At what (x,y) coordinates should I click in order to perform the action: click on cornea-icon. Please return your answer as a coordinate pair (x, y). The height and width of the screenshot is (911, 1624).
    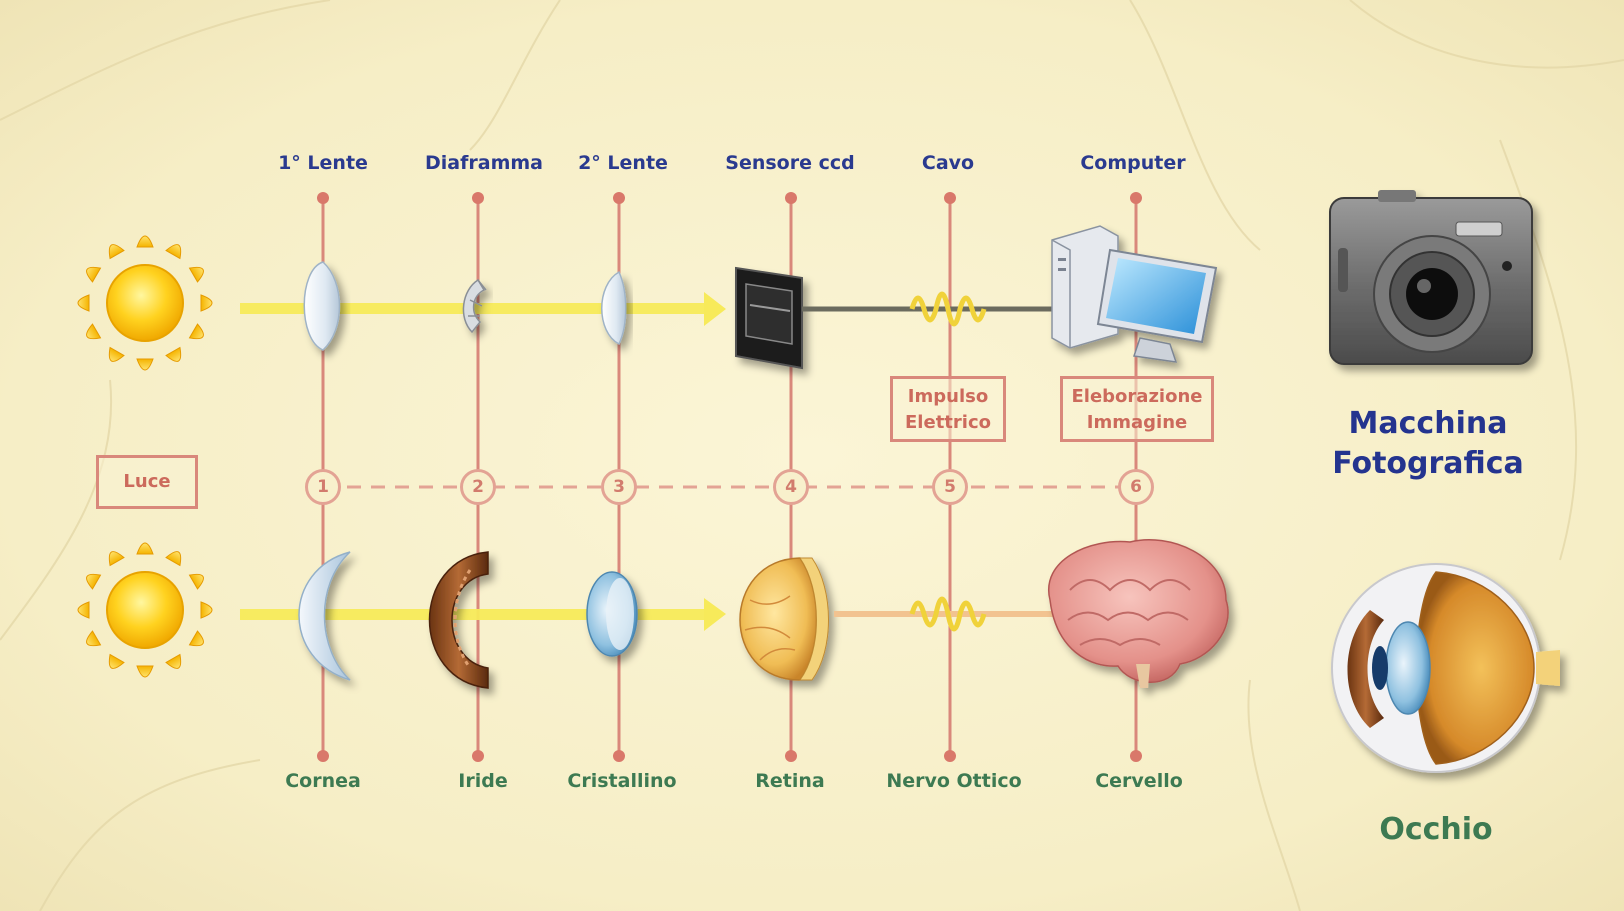
    Looking at the image, I should click on (324, 616).